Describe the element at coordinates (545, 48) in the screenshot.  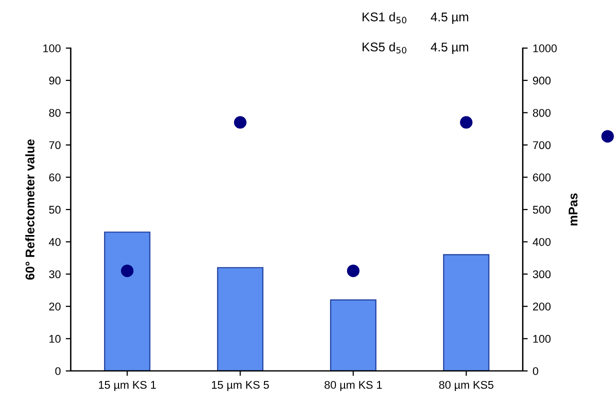
I see `y2-tick-label: 1000` at that location.